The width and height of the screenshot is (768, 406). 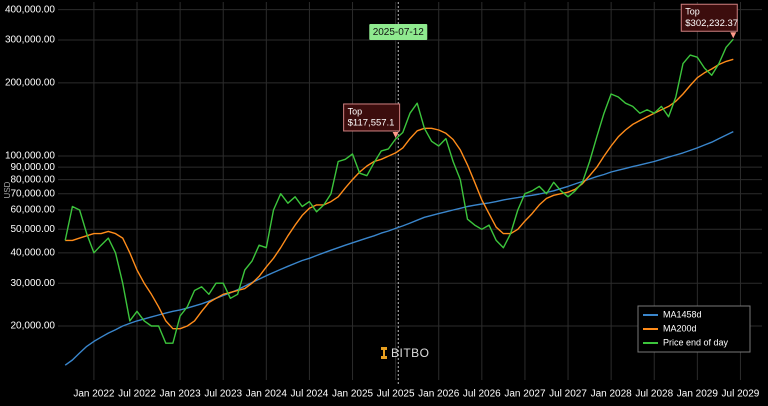 I want to click on annotation-label: $302,232.37, so click(x=711, y=23).